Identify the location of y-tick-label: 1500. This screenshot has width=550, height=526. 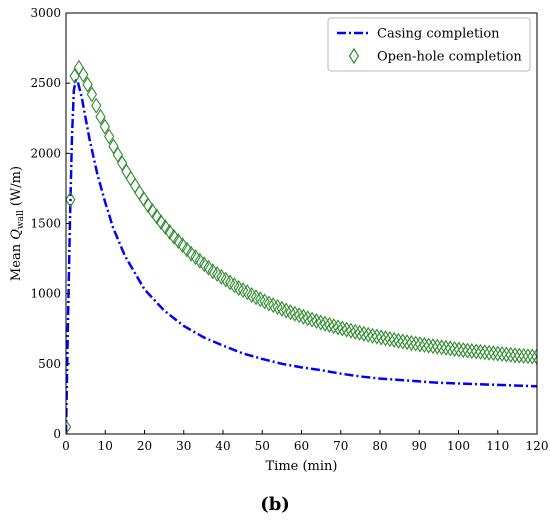
(45, 224).